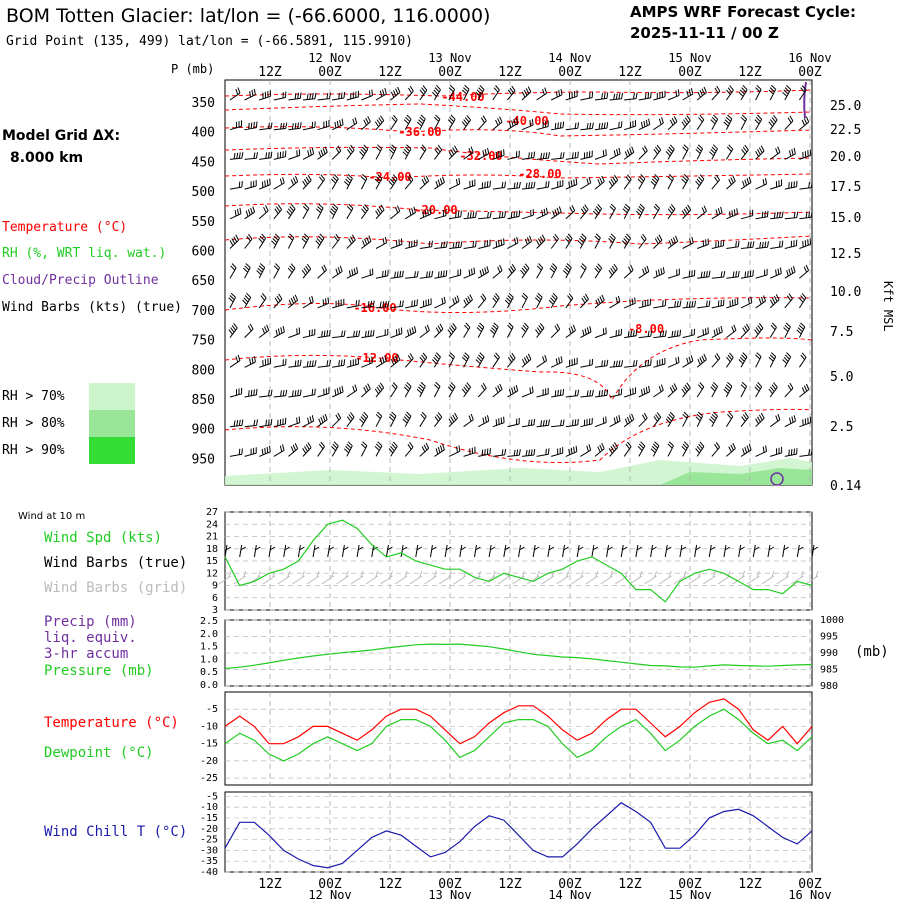 The width and height of the screenshot is (900, 900). I want to click on rh-legend-90: RH > 90%, so click(33, 450).